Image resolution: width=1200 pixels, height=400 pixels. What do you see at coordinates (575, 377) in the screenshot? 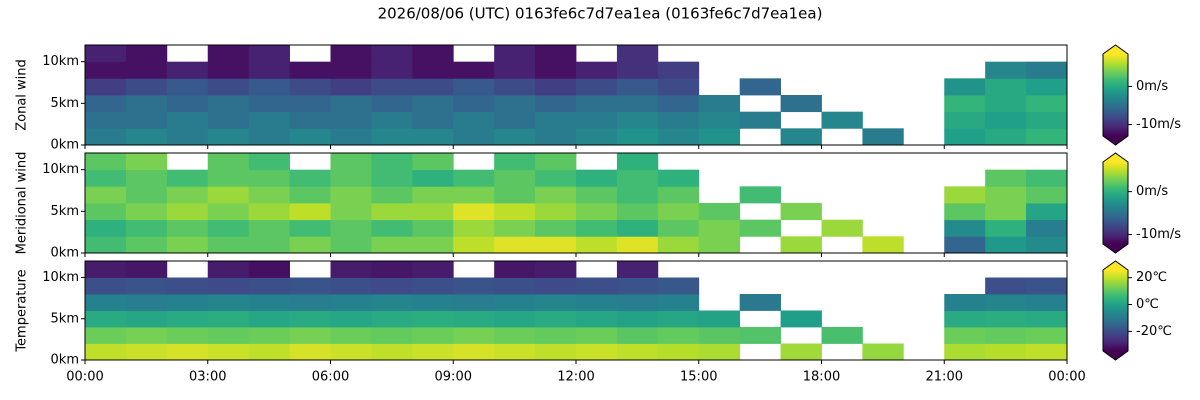
I see `x-tick-label: 12:00` at bounding box center [575, 377].